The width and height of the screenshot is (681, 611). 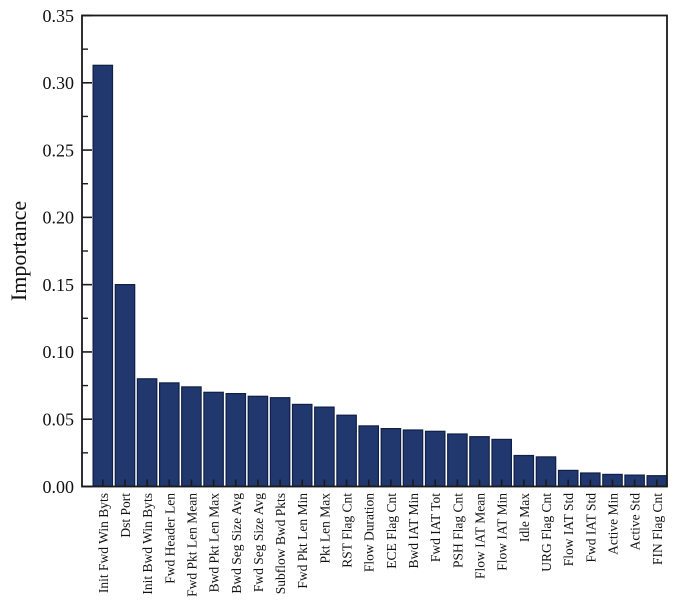 What do you see at coordinates (502, 532) in the screenshot?
I see `x-tick-label: Flow IAT Min` at bounding box center [502, 532].